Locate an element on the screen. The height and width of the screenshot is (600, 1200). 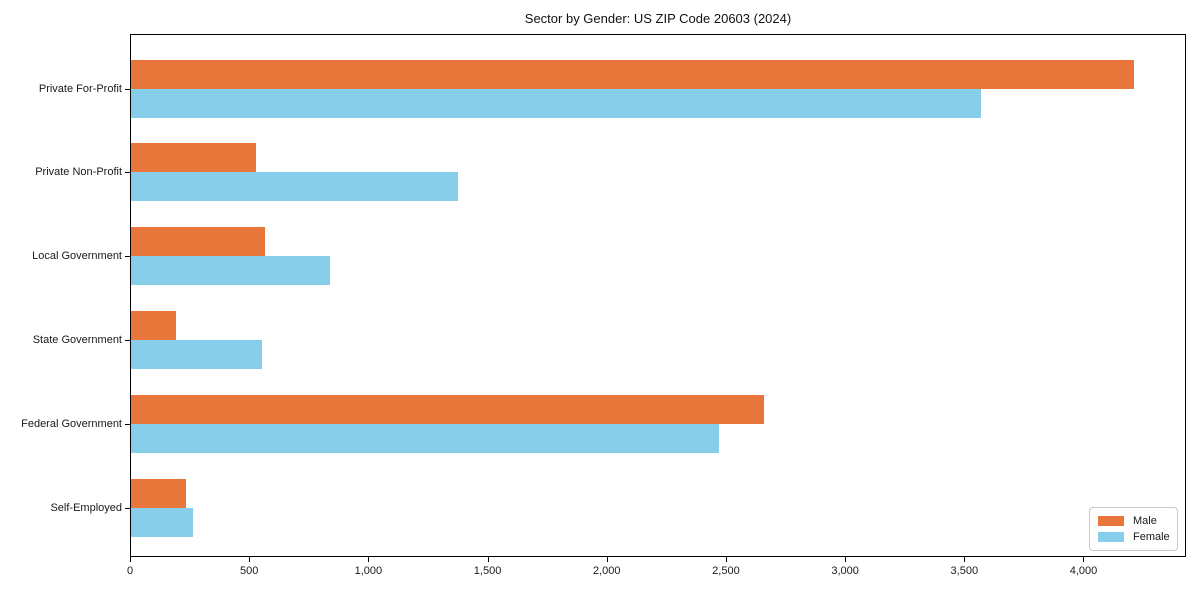
x-tick-label-3500: 3,500 is located at coordinates (964, 571).